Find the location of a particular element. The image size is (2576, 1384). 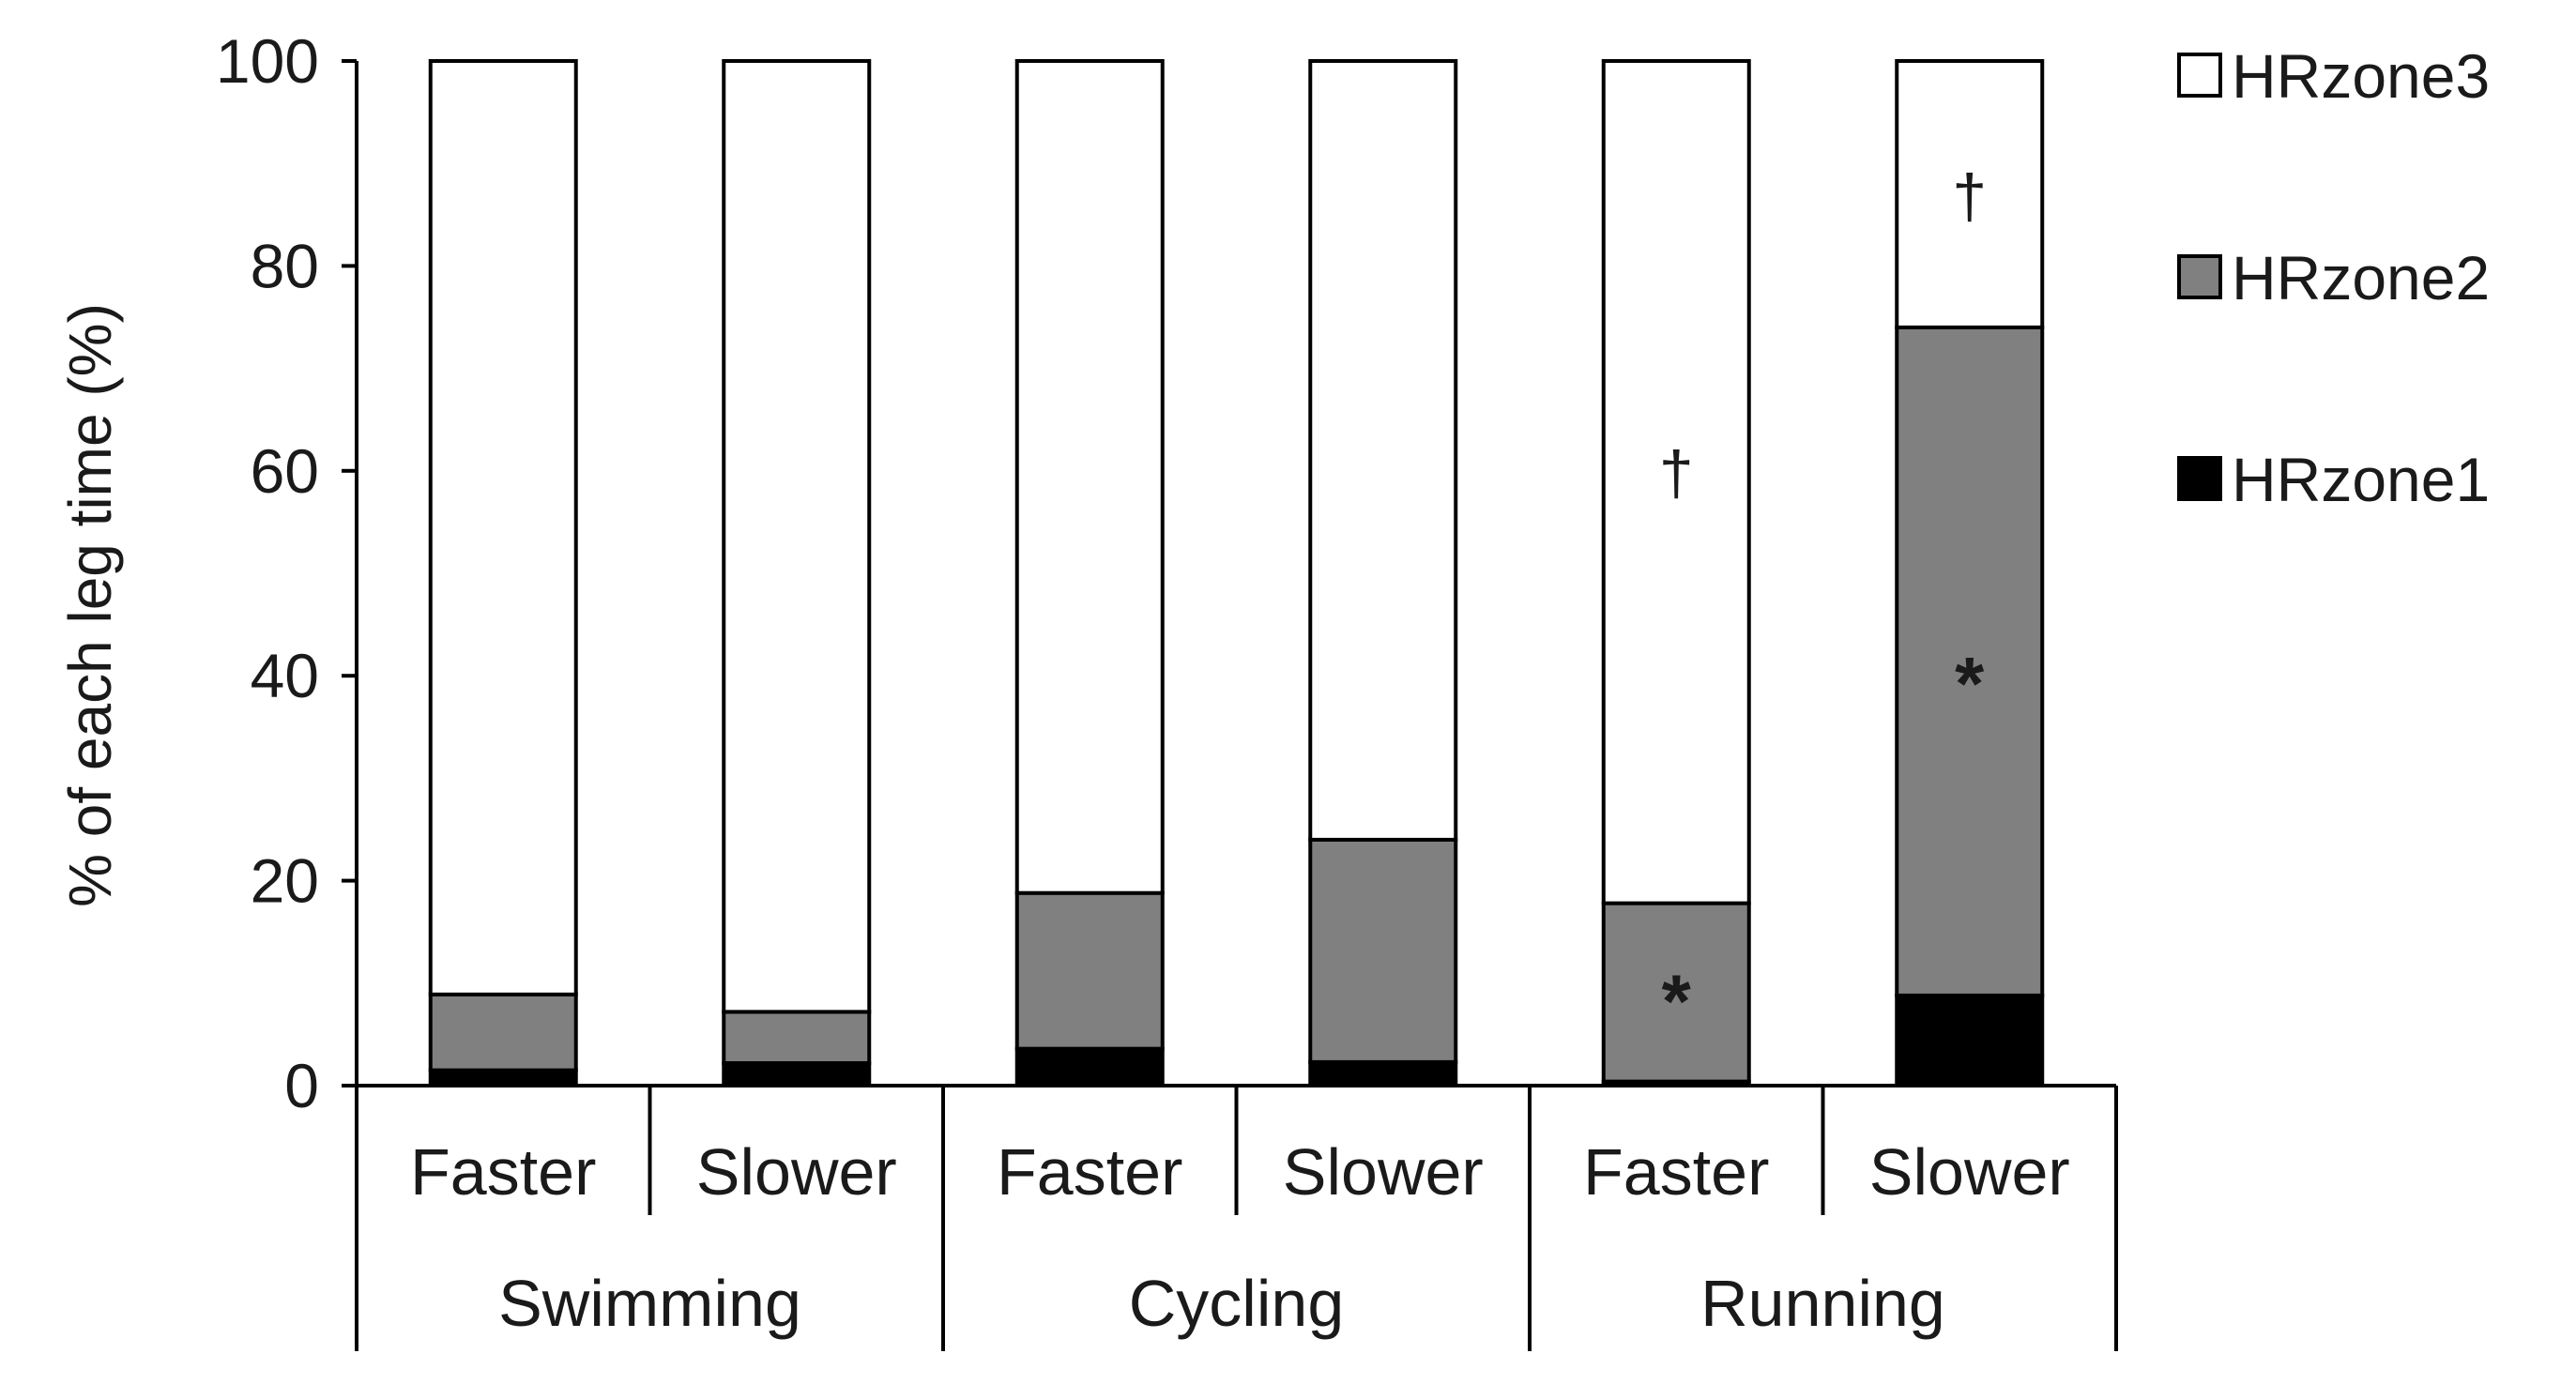

group-label-running: Running is located at coordinates (1822, 1303).